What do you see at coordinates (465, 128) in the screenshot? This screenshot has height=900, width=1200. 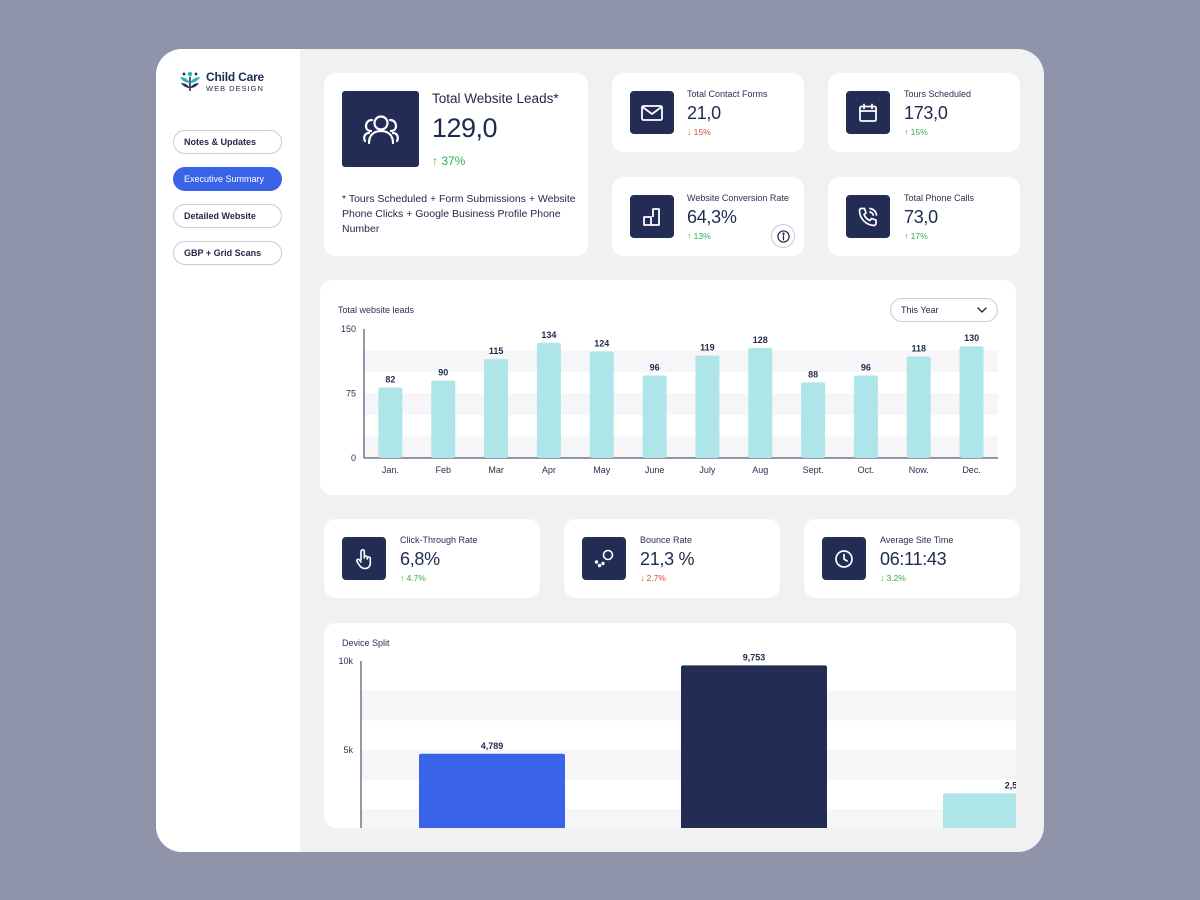 I see `leads-value: 129,0` at bounding box center [465, 128].